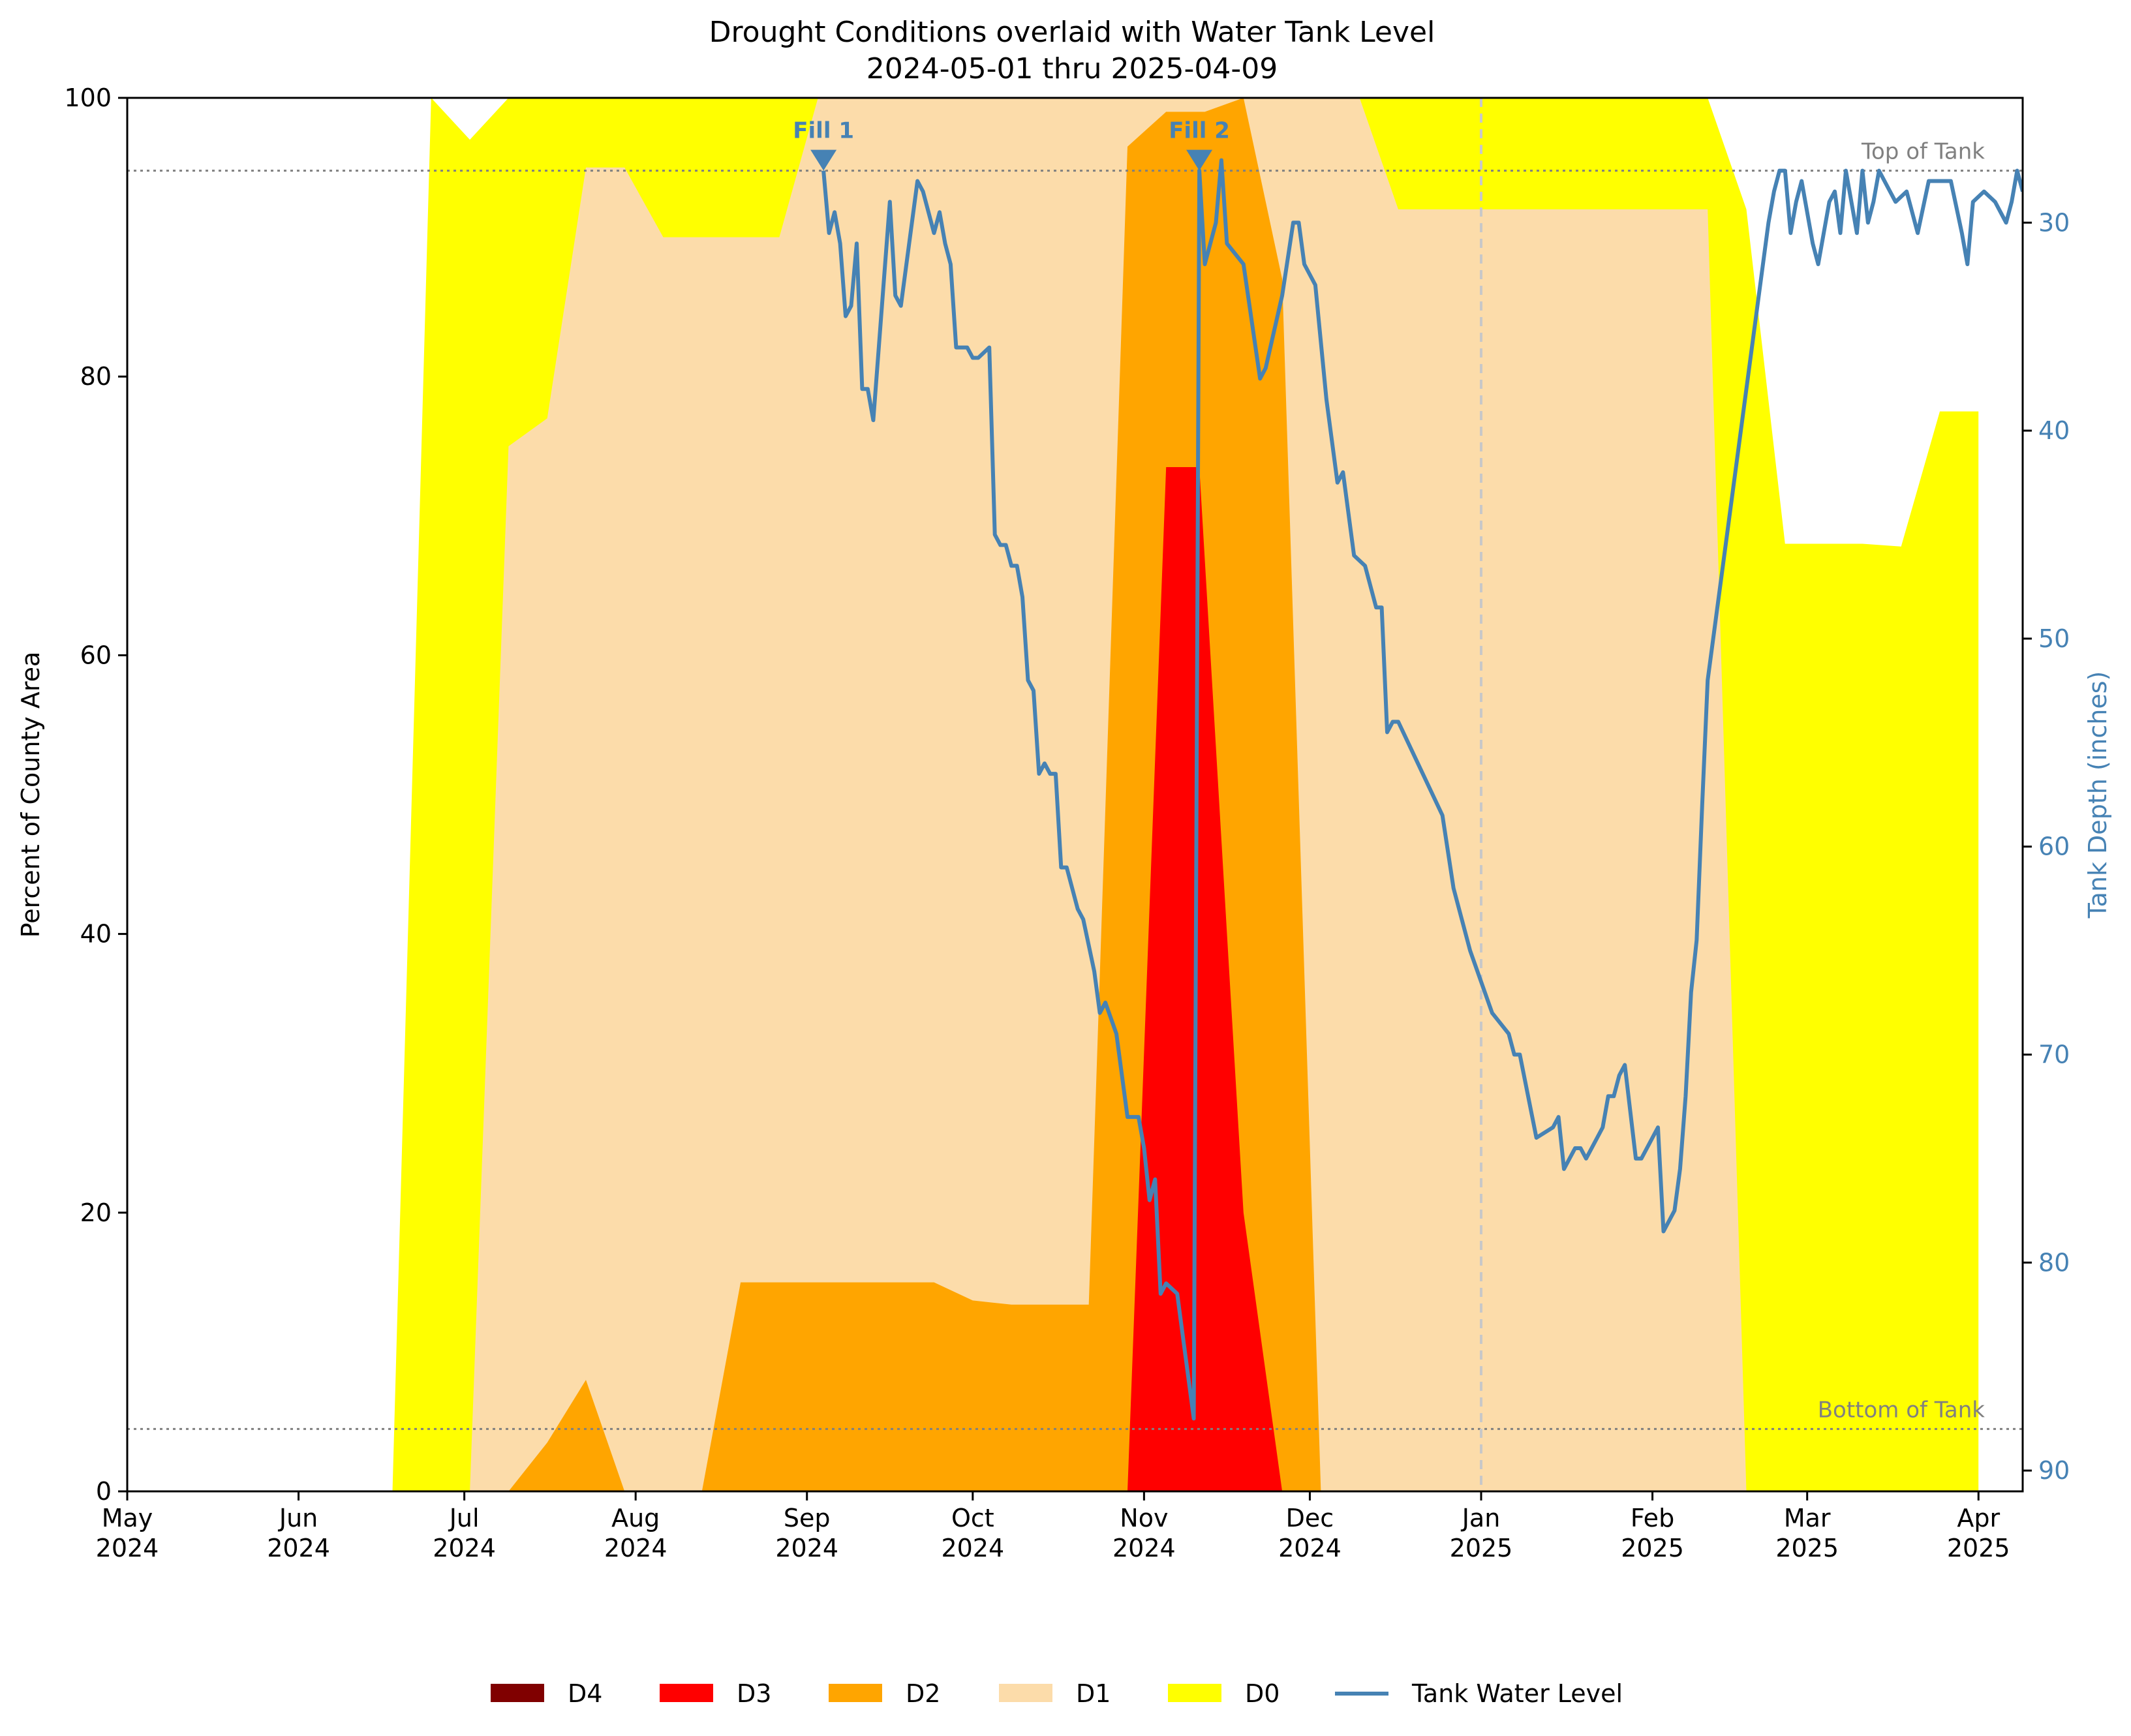 Image resolution: width=2131 pixels, height=1736 pixels. What do you see at coordinates (88, 98) in the screenshot?
I see `y-tick-label: 100` at bounding box center [88, 98].